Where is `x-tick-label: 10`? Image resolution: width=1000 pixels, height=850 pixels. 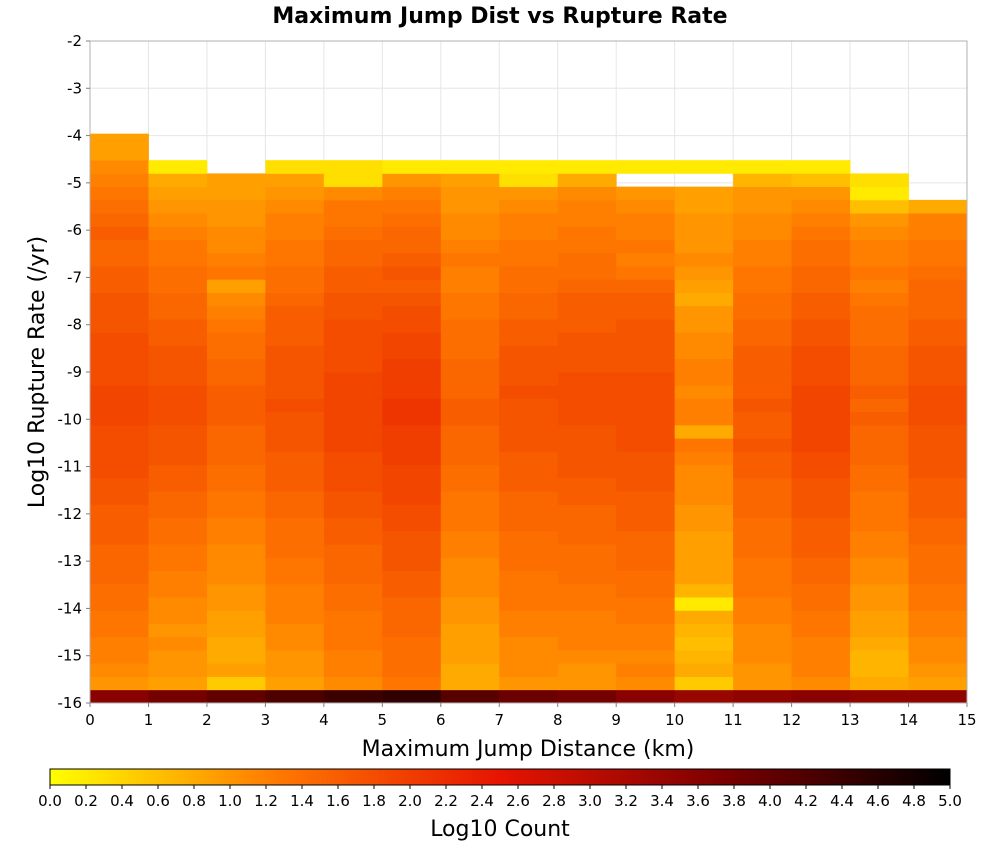 x-tick-label: 10 is located at coordinates (674, 720).